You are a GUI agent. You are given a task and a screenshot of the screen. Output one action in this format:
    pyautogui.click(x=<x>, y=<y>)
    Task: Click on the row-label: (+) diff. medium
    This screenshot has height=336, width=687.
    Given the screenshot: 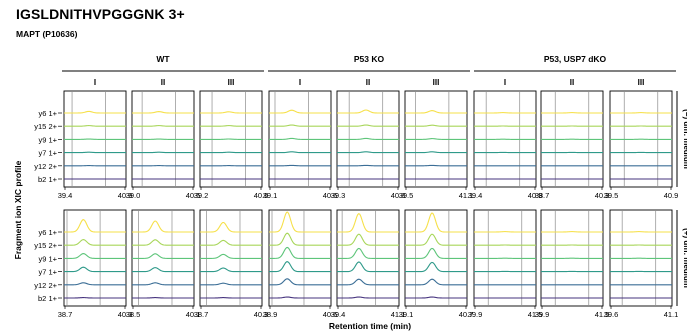 What is the action you would take?
    pyautogui.click(x=684, y=258)
    